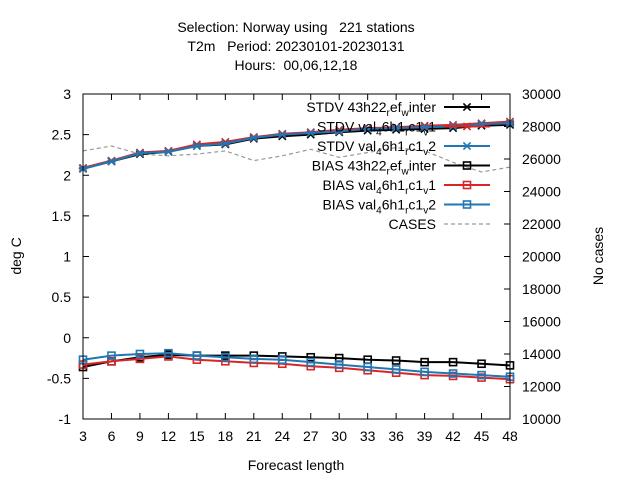 The height and width of the screenshot is (480, 640). I want to click on y-tick-label: 0.5, so click(62, 297).